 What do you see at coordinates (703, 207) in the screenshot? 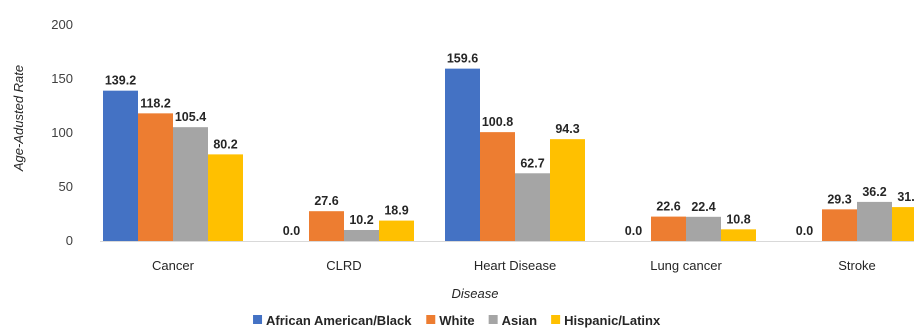
I see `data-label: 22.4` at bounding box center [703, 207].